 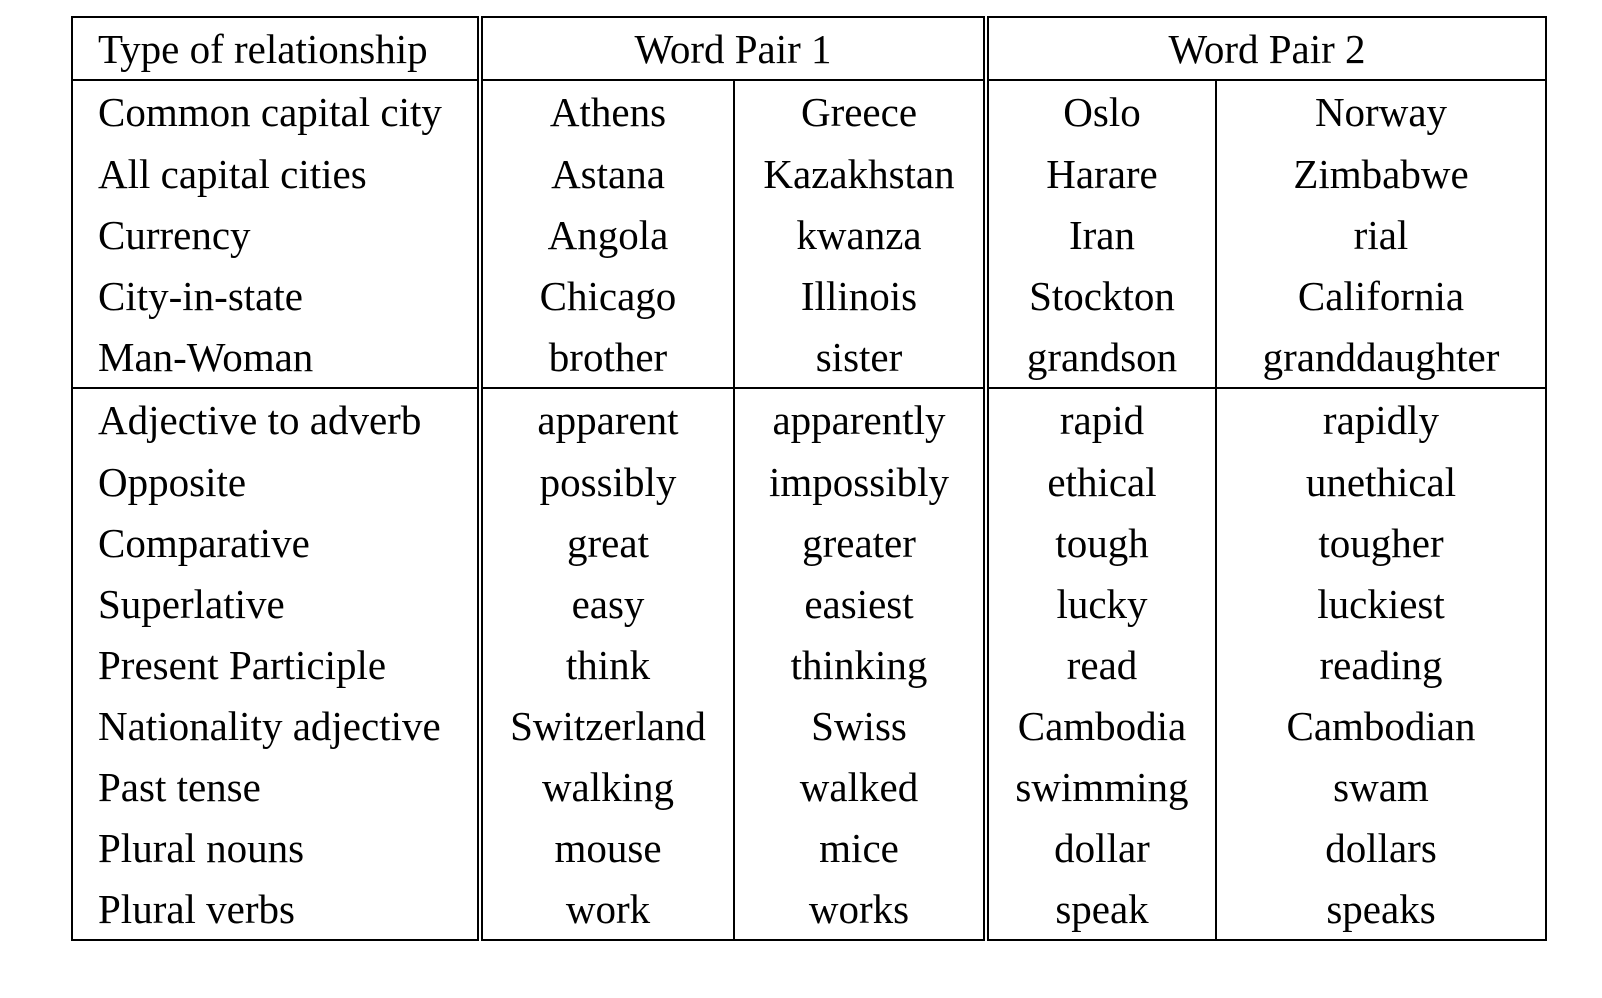 I want to click on word-pair-1-first-cell: apparent, so click(x=607, y=419).